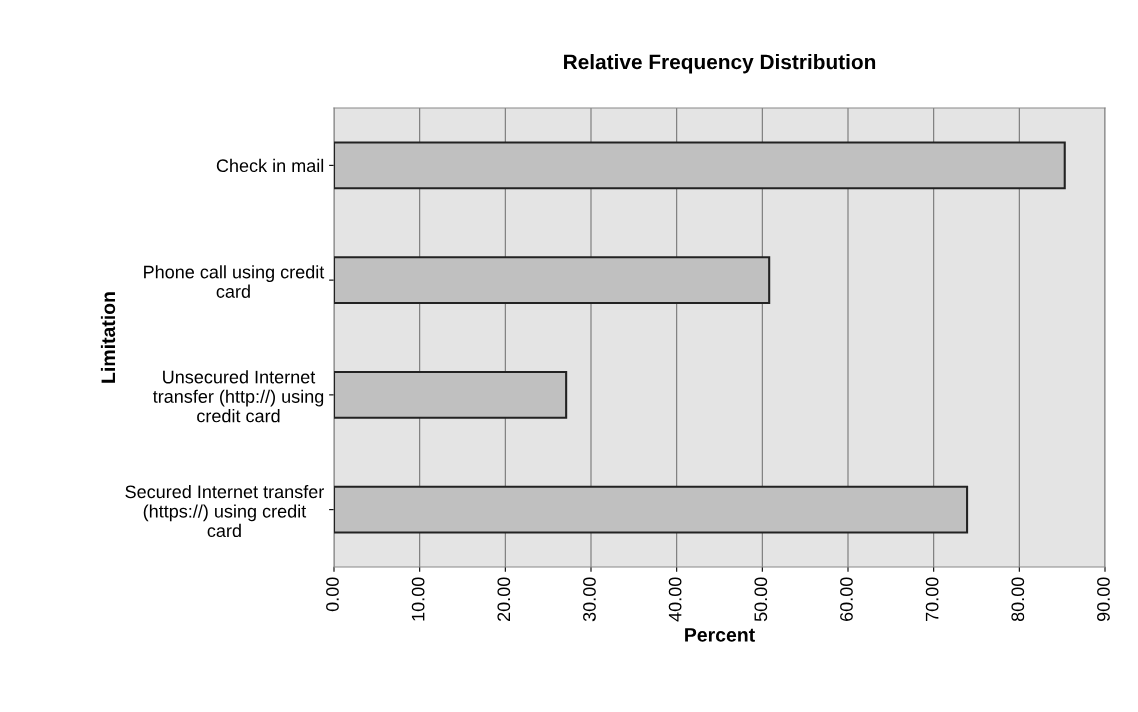  I want to click on x-tick-label: 50.00, so click(761, 599).